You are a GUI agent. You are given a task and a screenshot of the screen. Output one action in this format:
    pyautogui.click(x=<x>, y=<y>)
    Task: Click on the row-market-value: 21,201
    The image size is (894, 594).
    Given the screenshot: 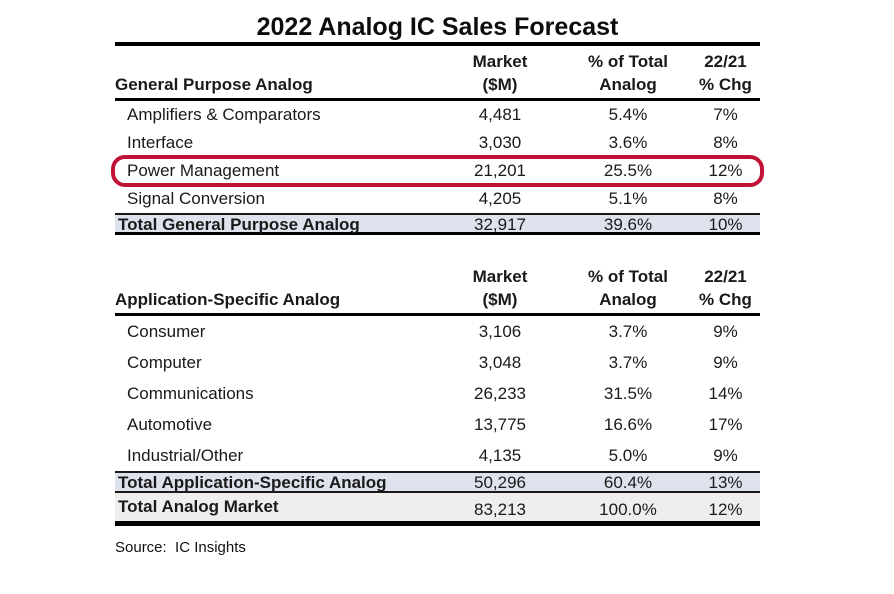 What is the action you would take?
    pyautogui.click(x=500, y=170)
    